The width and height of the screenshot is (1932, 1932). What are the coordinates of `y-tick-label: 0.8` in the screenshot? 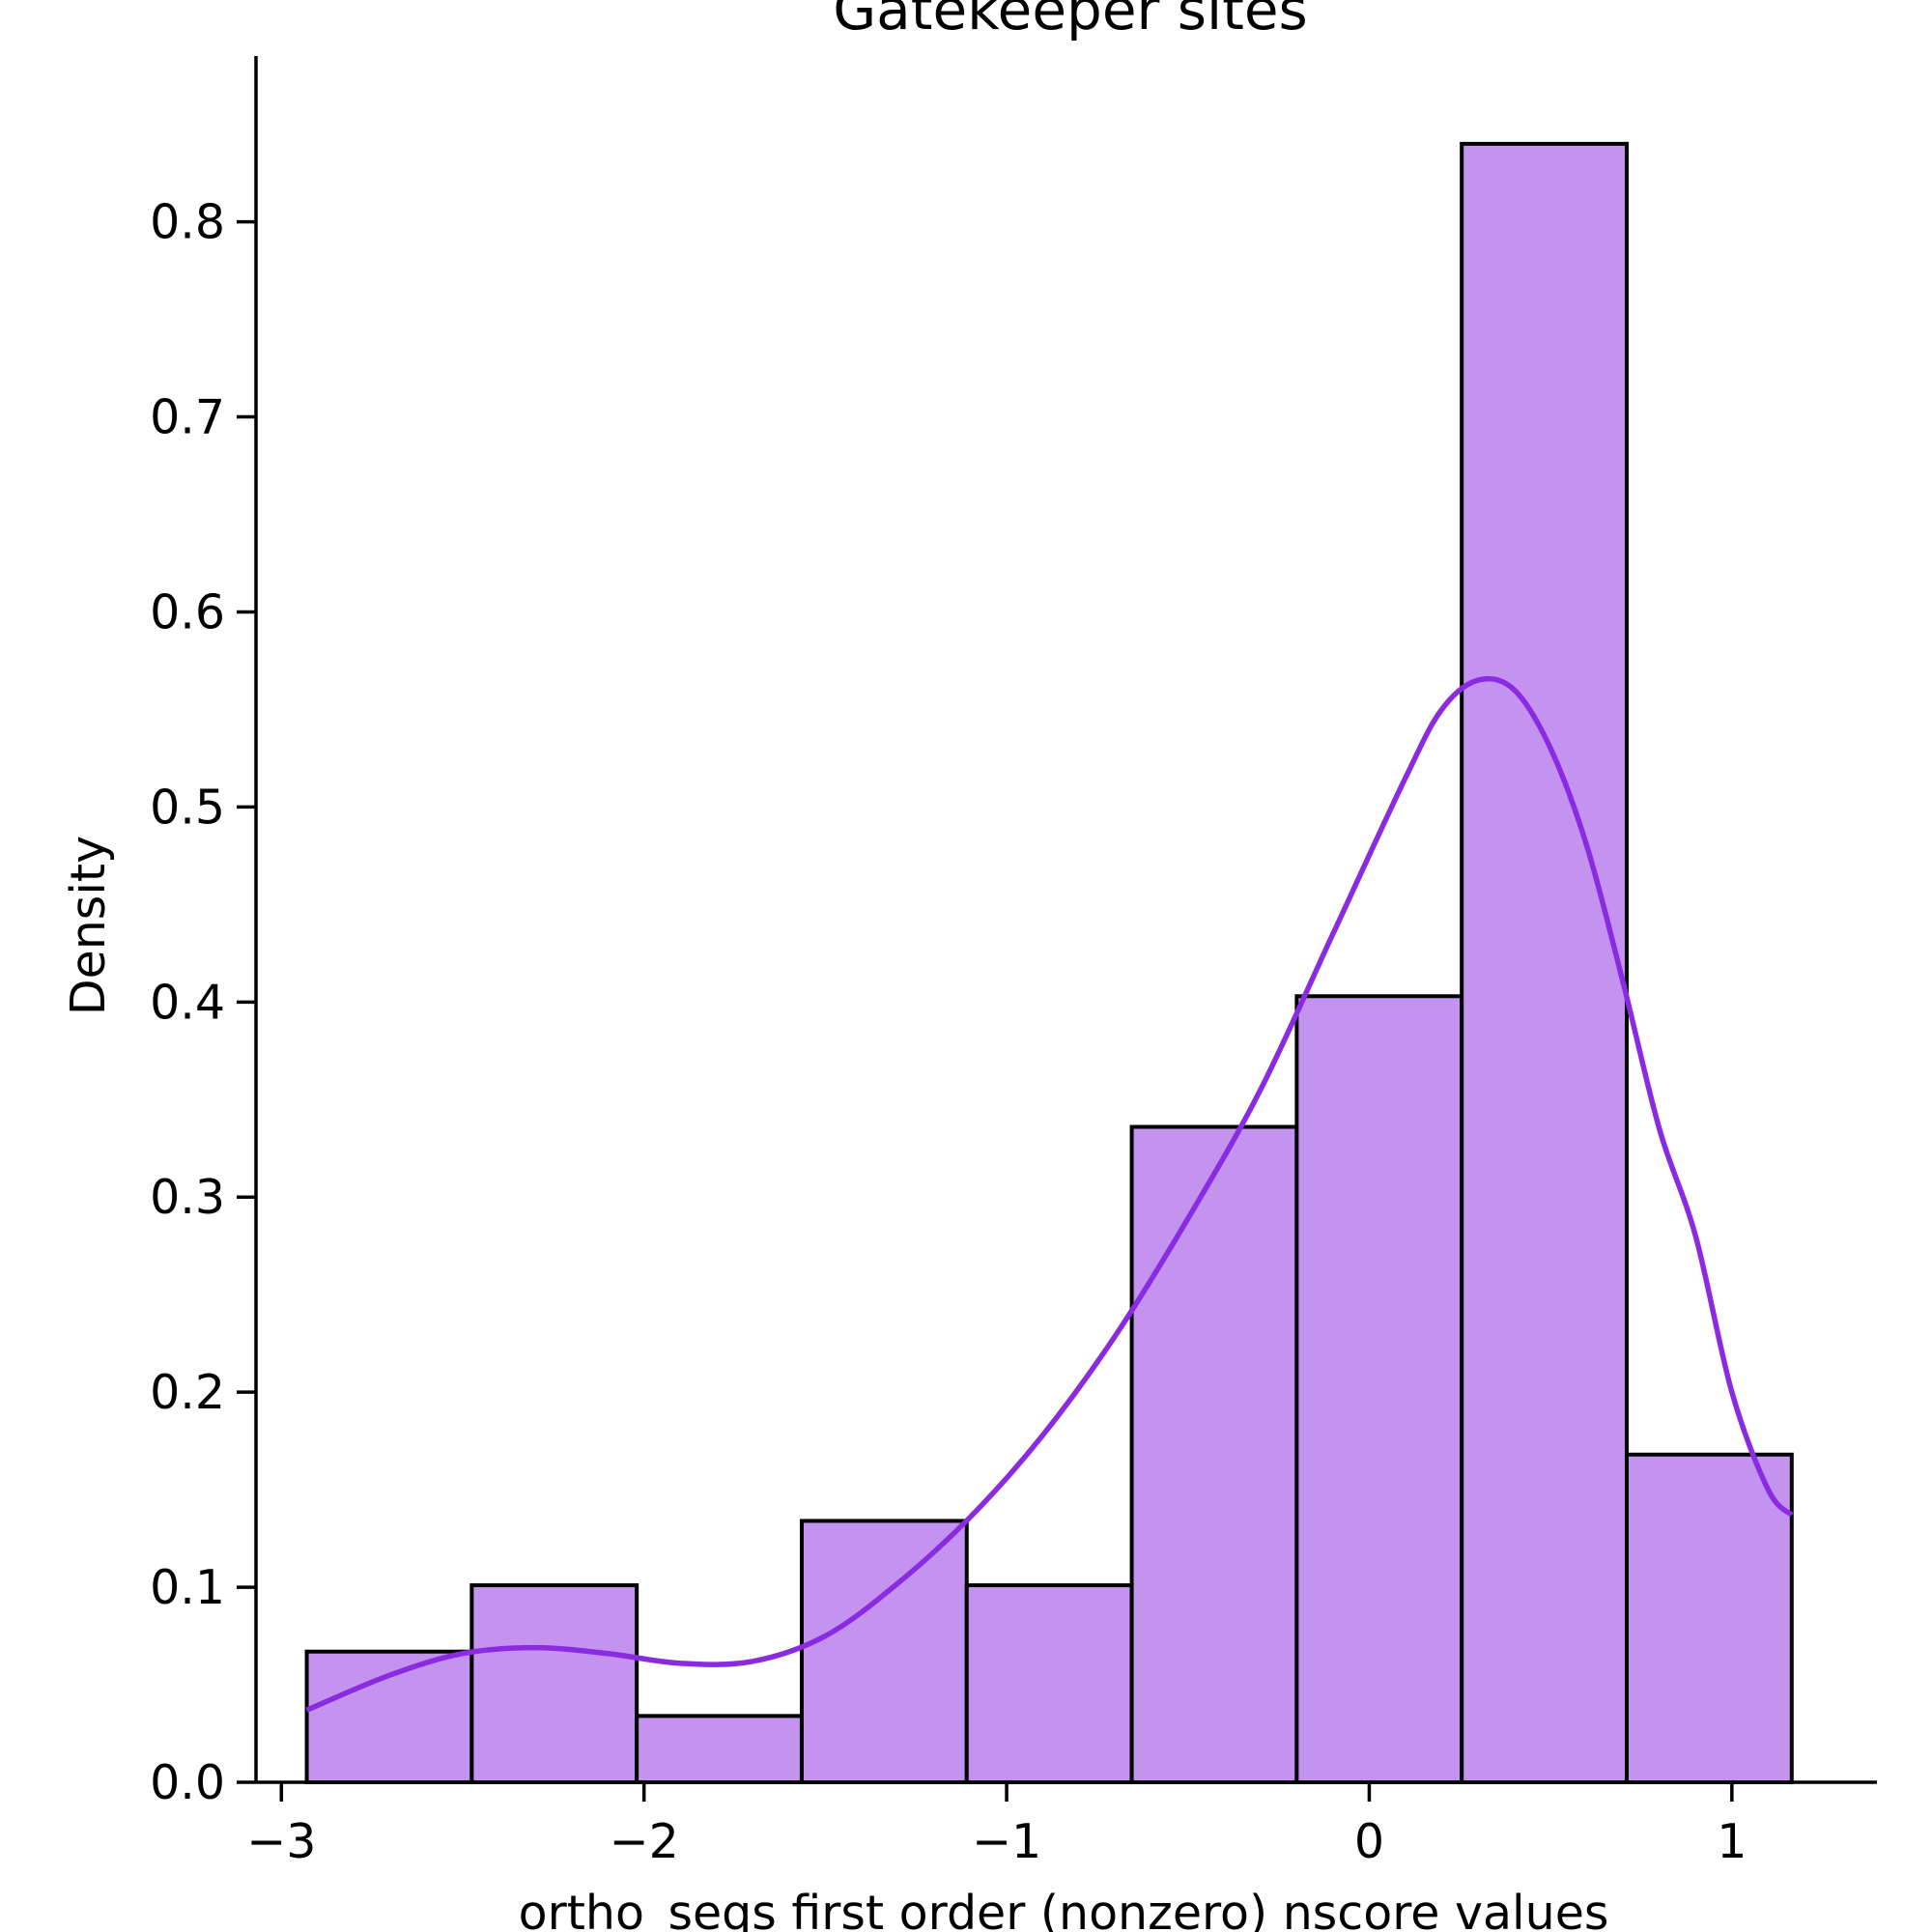 It's located at (187, 222).